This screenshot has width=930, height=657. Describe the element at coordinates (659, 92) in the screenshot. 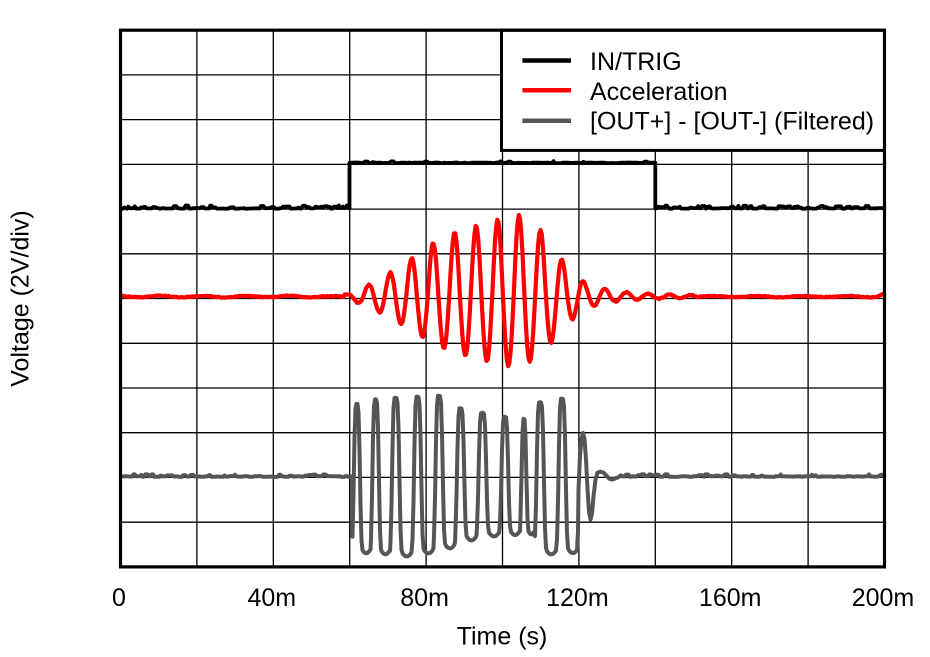

I see `svg-text: Acceleration` at that location.